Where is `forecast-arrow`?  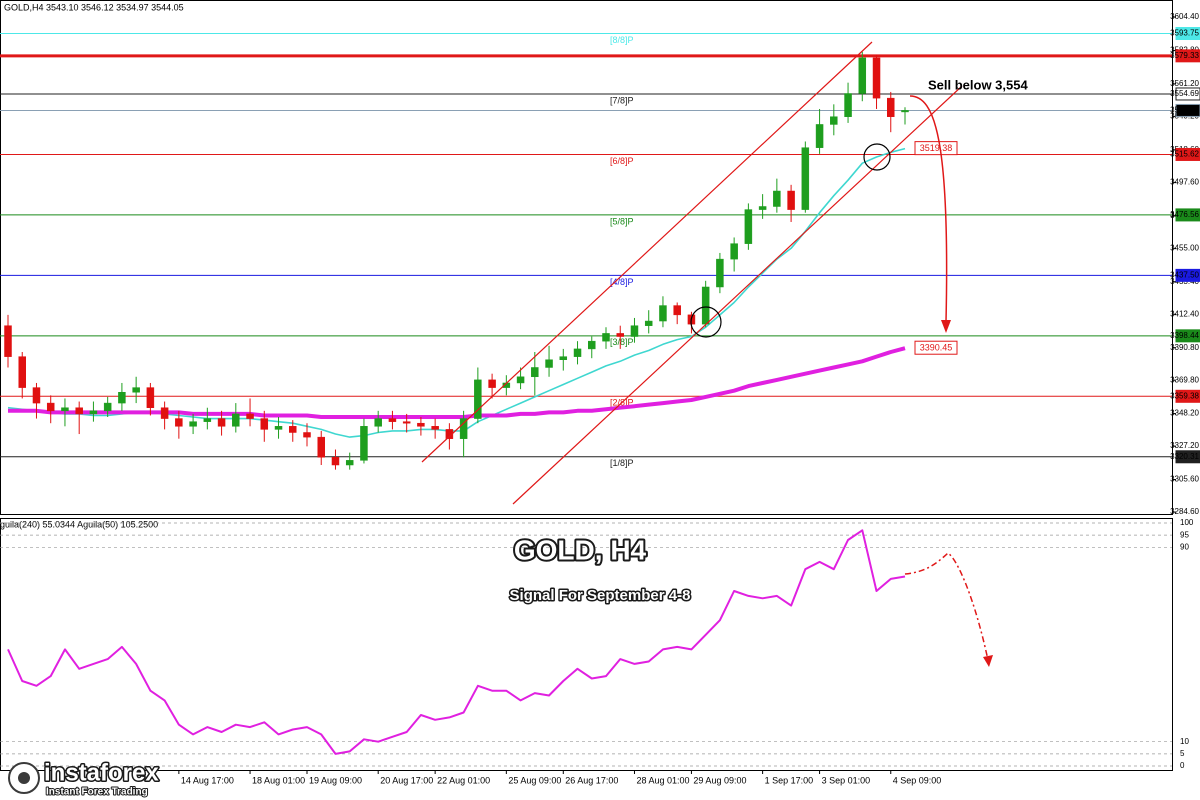 forecast-arrow is located at coordinates (928, 209).